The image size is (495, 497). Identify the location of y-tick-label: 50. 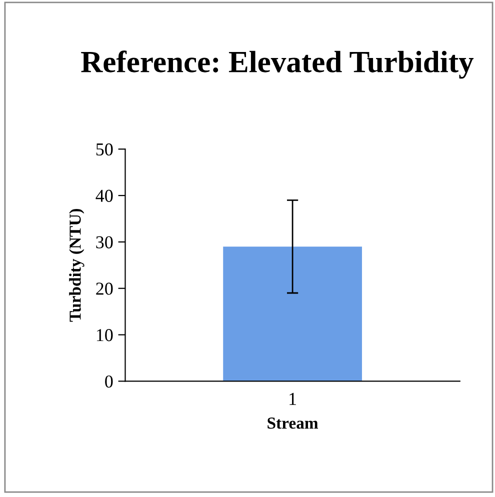
(104, 149).